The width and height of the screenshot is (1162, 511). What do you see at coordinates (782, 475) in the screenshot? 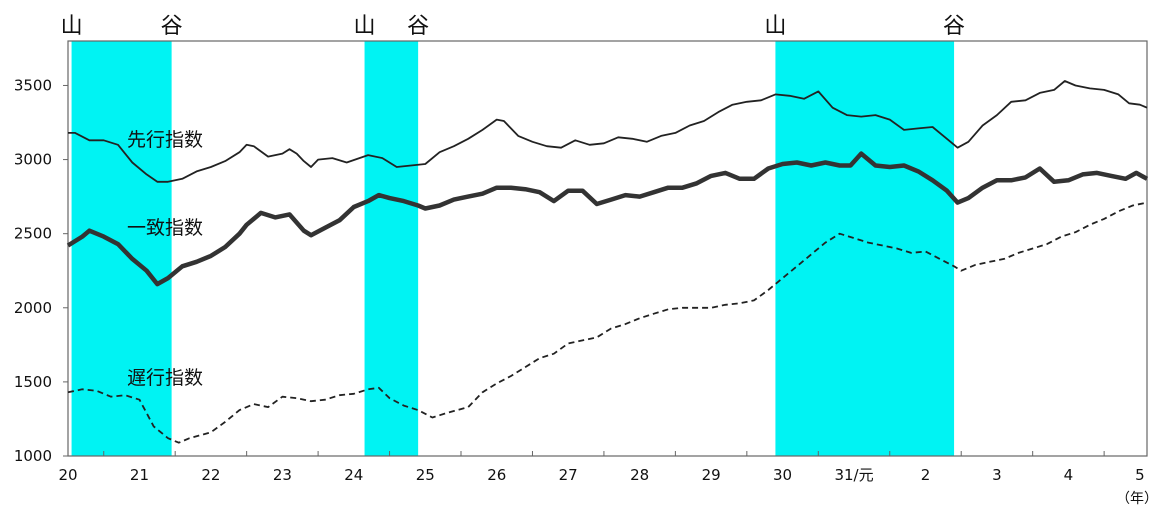
I see `x-tick-label-10: 30` at bounding box center [782, 475].